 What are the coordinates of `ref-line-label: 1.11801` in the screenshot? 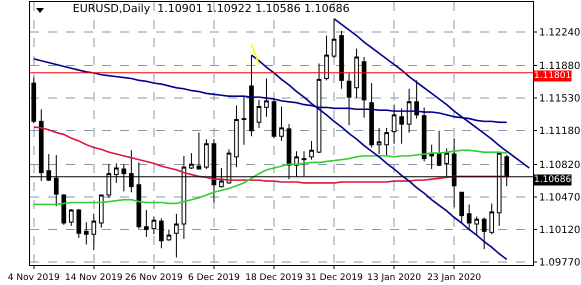 It's located at (553, 76).